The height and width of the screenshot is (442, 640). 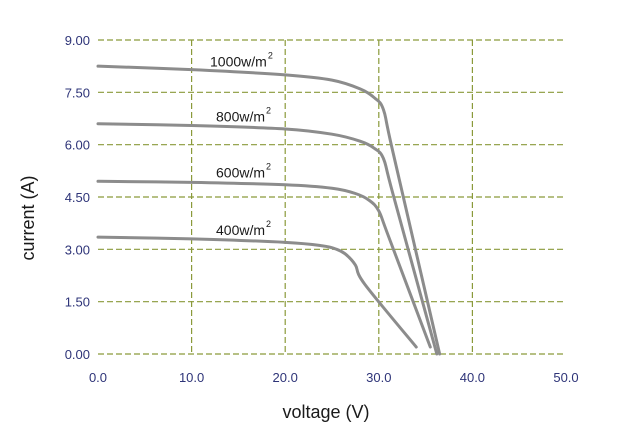 What do you see at coordinates (191, 377) in the screenshot?
I see `x-tick-label: 10.0` at bounding box center [191, 377].